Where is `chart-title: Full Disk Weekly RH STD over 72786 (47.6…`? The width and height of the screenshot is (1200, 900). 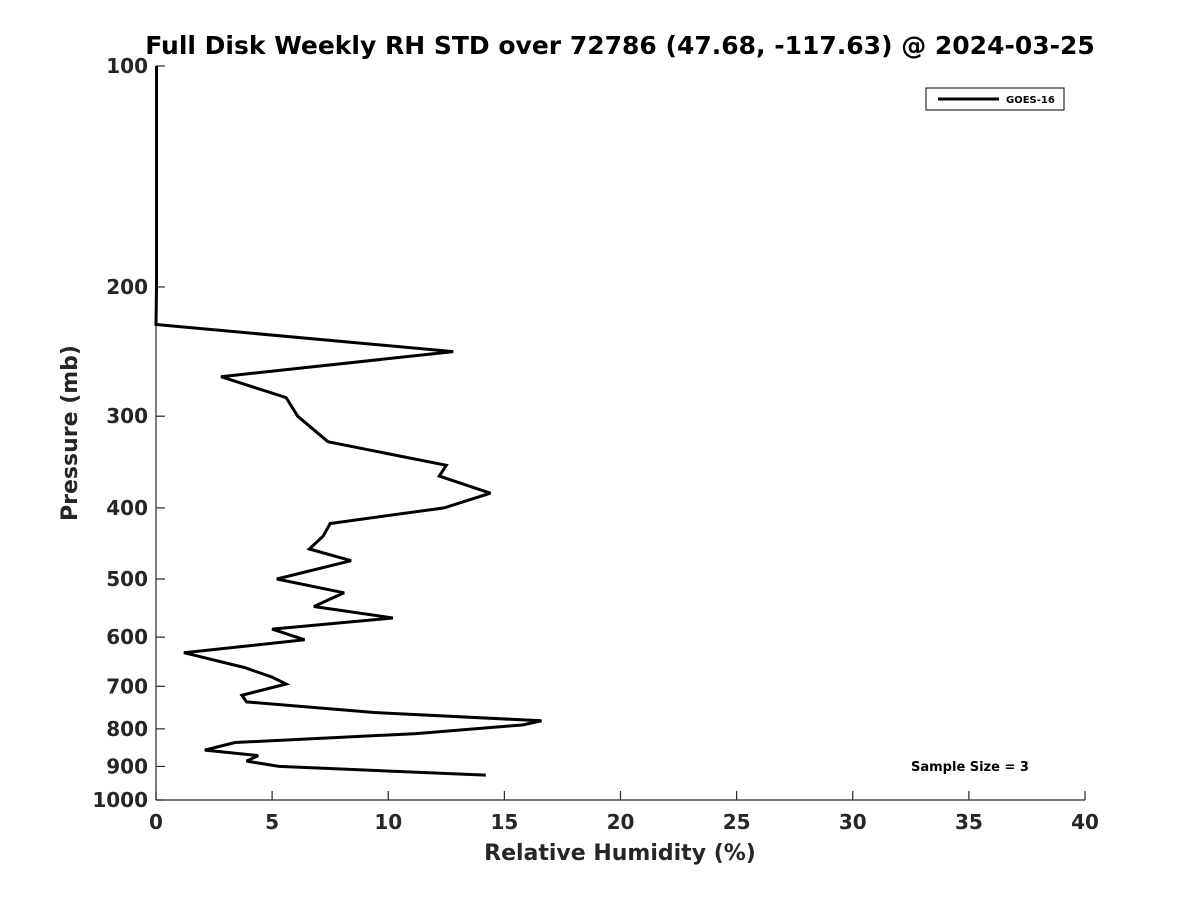 chart-title: Full Disk Weekly RH STD over 72786 (47.6… is located at coordinates (620, 45).